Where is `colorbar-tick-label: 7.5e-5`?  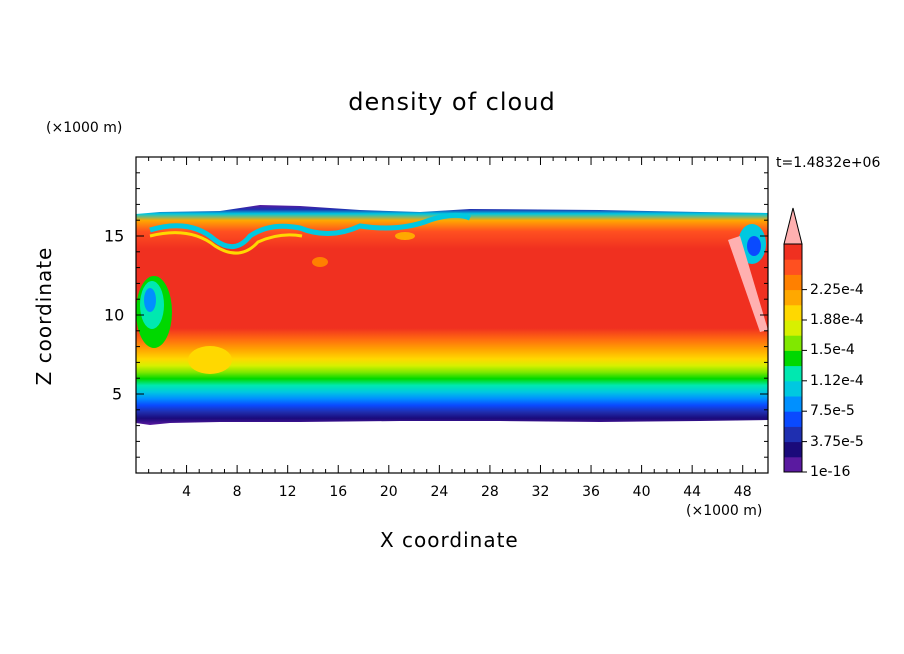 colorbar-tick-label: 7.5e-5 is located at coordinates (832, 411).